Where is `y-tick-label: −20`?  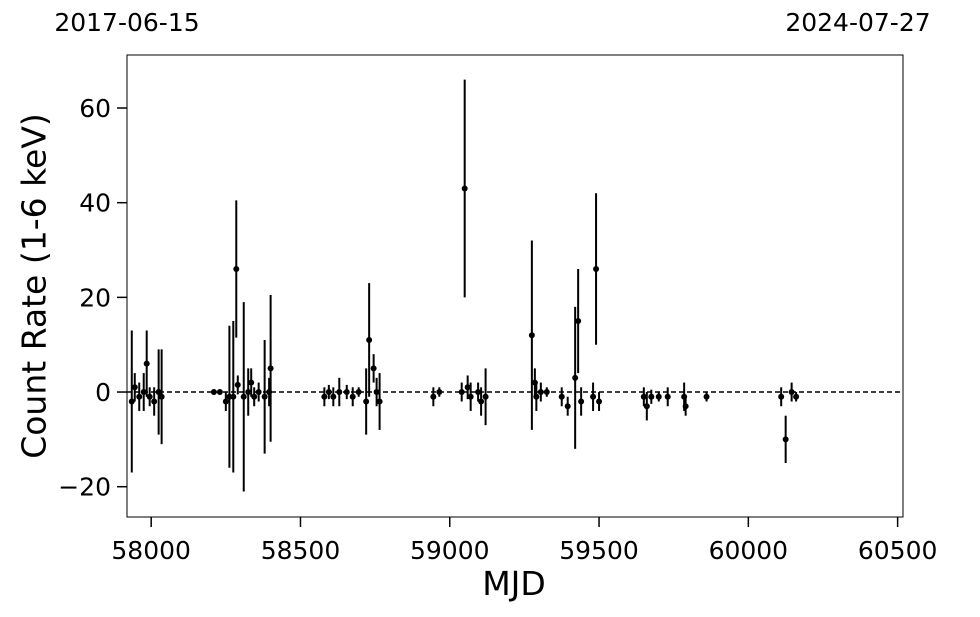
y-tick-label: −20 is located at coordinates (84, 487).